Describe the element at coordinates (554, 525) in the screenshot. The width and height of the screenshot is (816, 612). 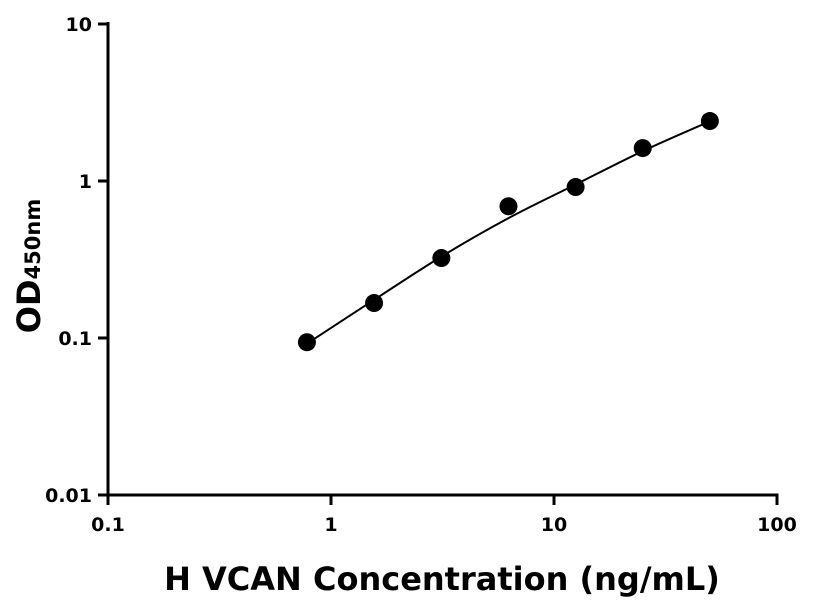
I see `x-tick-label: 10` at that location.